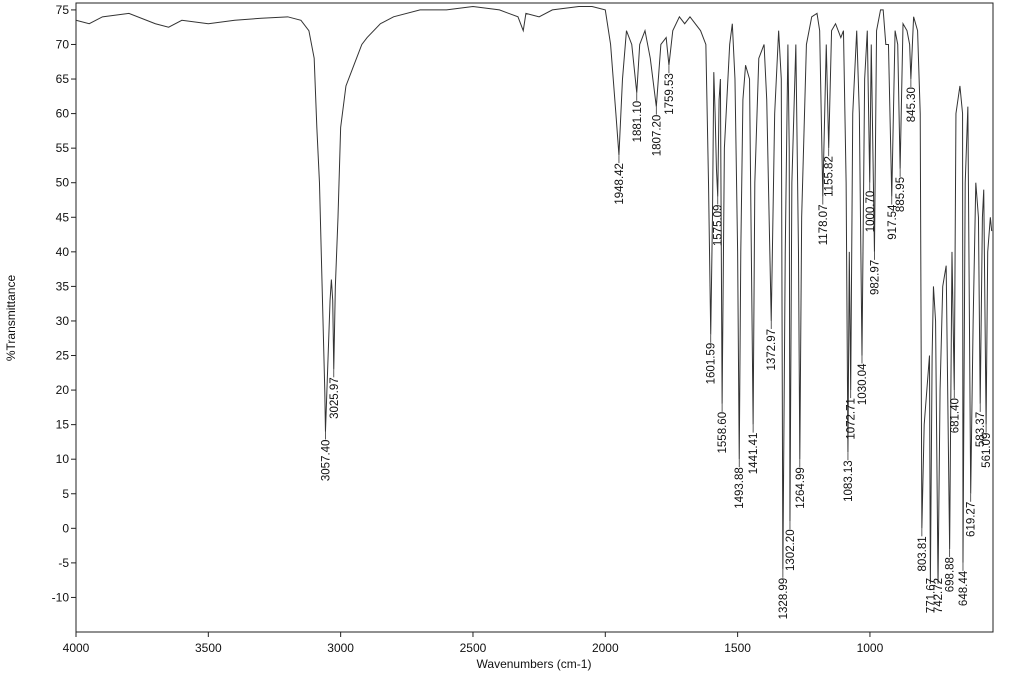 This screenshot has width=1024, height=686. I want to click on peak-label: 771.67, so click(931, 595).